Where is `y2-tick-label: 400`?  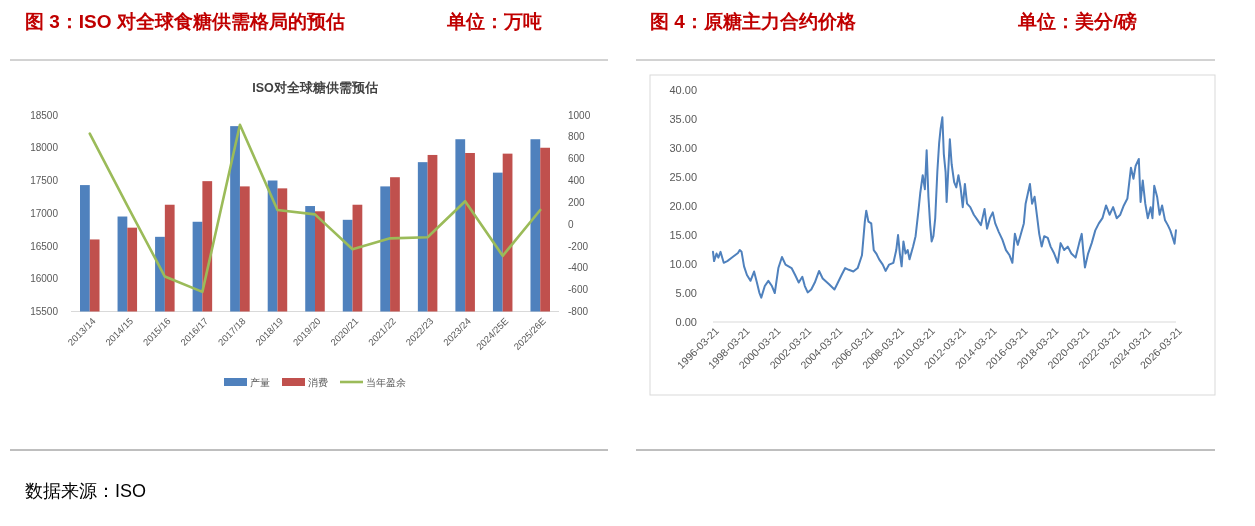
y2-tick-label: 400 is located at coordinates (577, 180).